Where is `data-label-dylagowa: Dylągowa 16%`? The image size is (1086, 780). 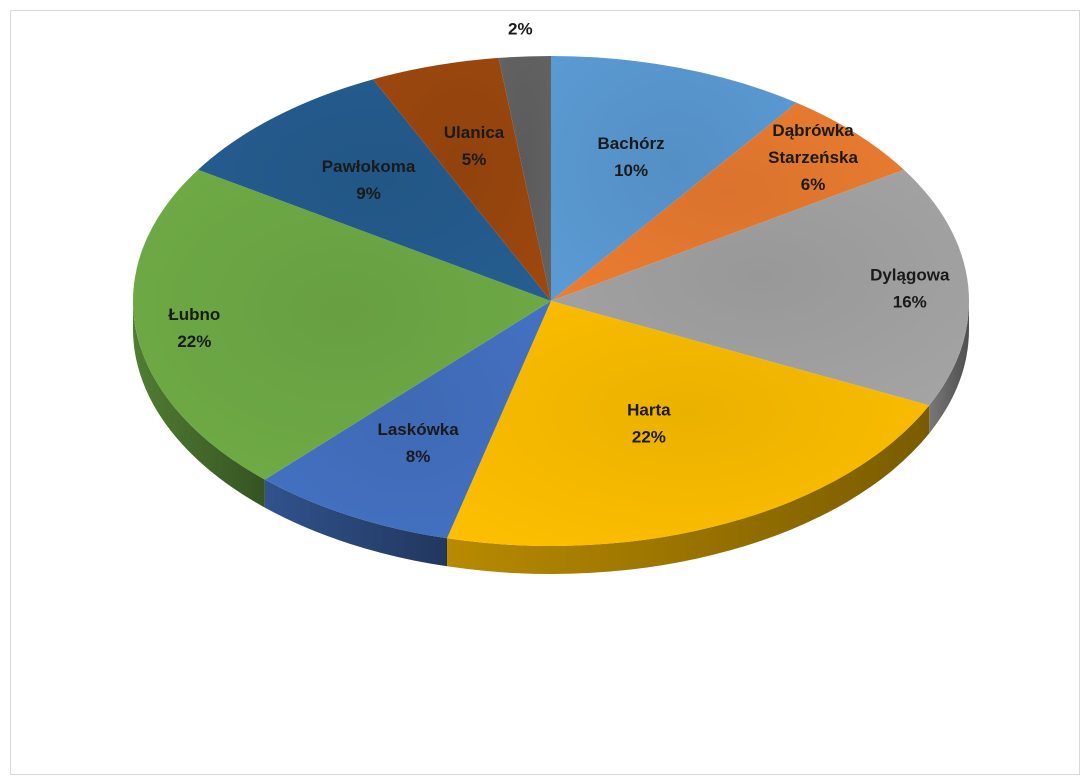 data-label-dylagowa: Dylągowa 16% is located at coordinates (910, 288).